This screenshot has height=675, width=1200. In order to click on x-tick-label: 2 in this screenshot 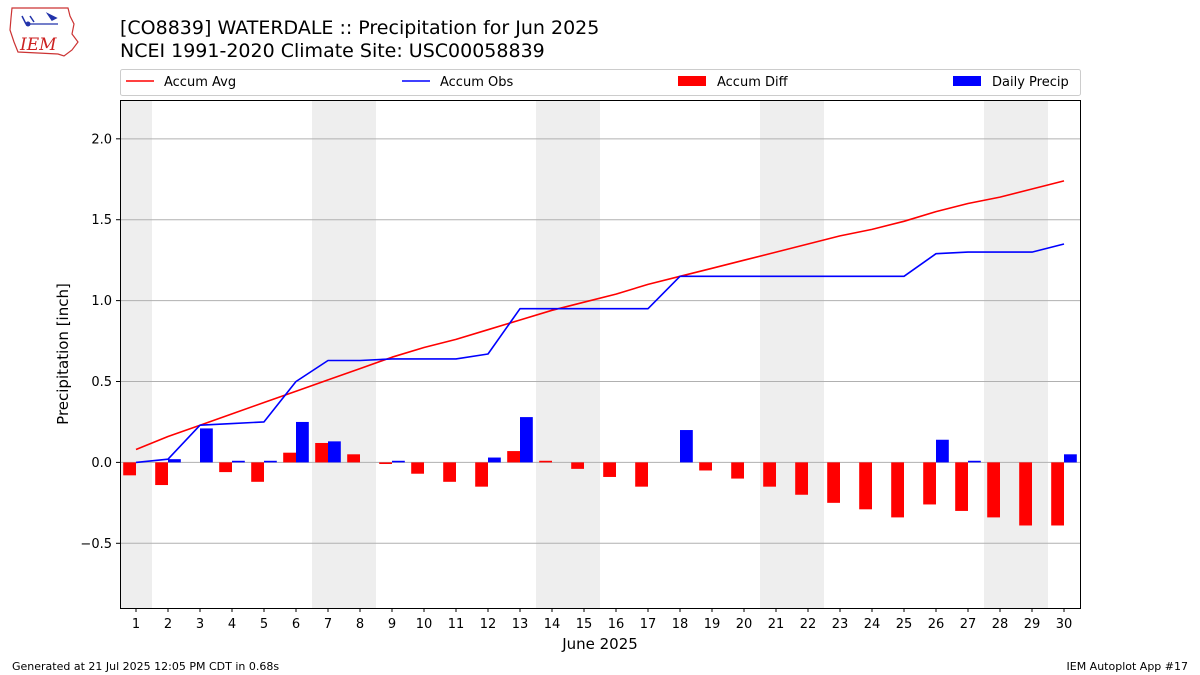, I will do `click(168, 624)`.